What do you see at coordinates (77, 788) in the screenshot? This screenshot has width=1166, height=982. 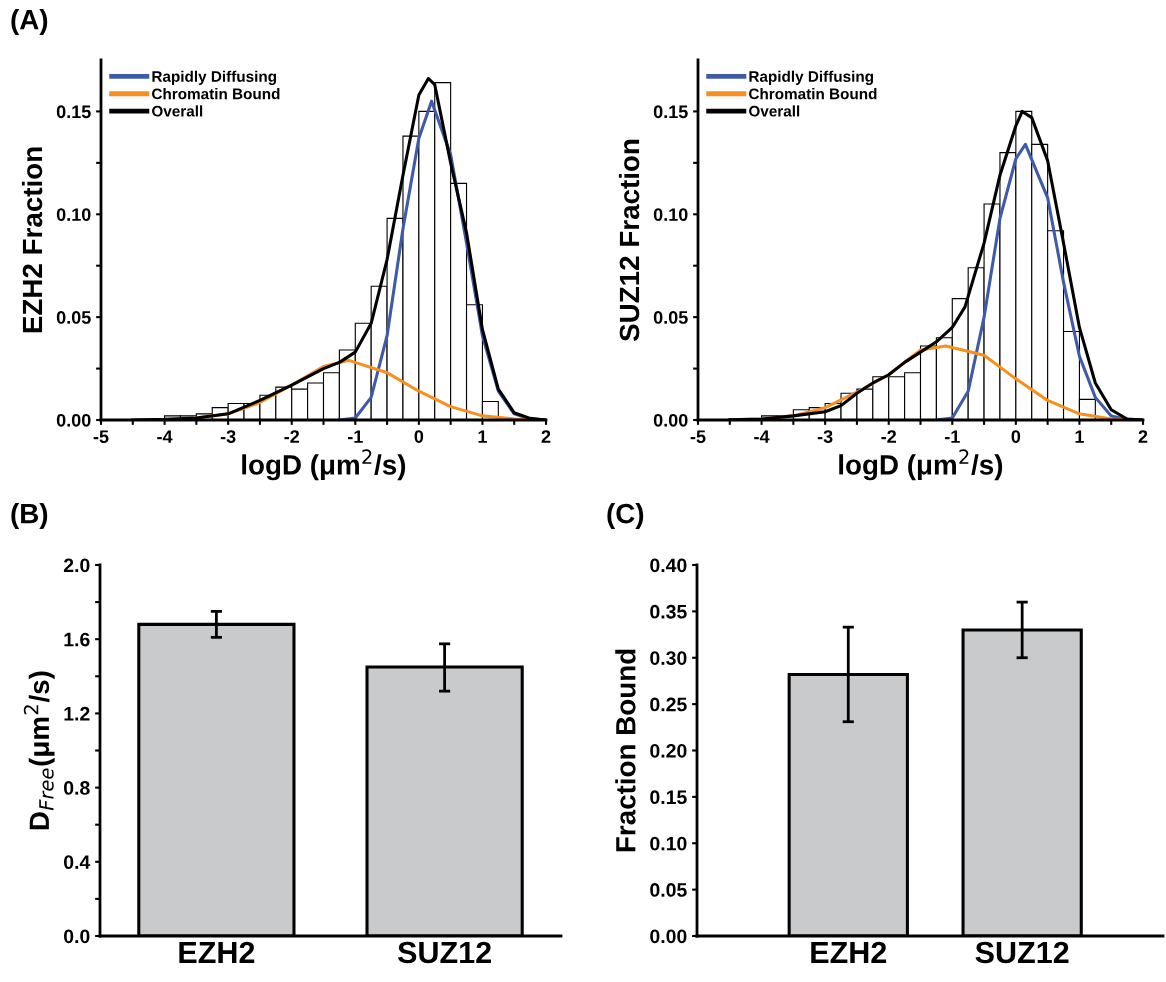 I see `y-tick-label: 0.8` at bounding box center [77, 788].